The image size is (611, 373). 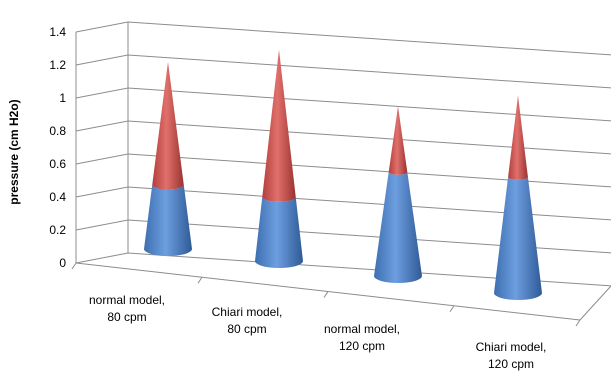 I want to click on floor-right-edge, so click(x=595, y=303).